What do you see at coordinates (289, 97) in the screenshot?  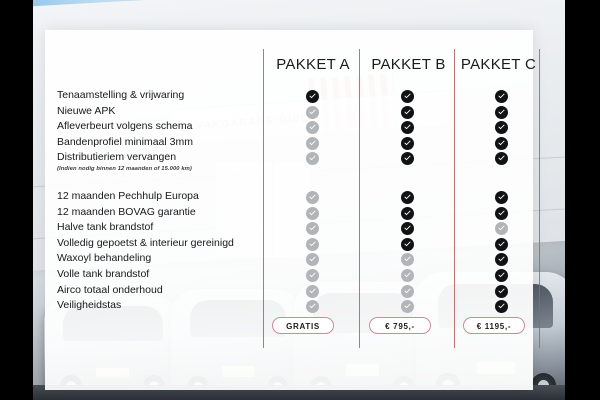 I see `feature-row: Tenaamstelling & vrijwaring` at bounding box center [289, 97].